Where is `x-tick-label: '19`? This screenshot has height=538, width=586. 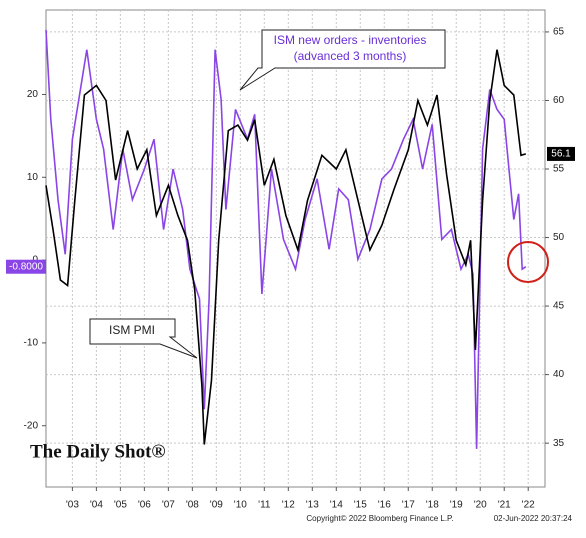
x-tick-label: '19 is located at coordinates (456, 505).